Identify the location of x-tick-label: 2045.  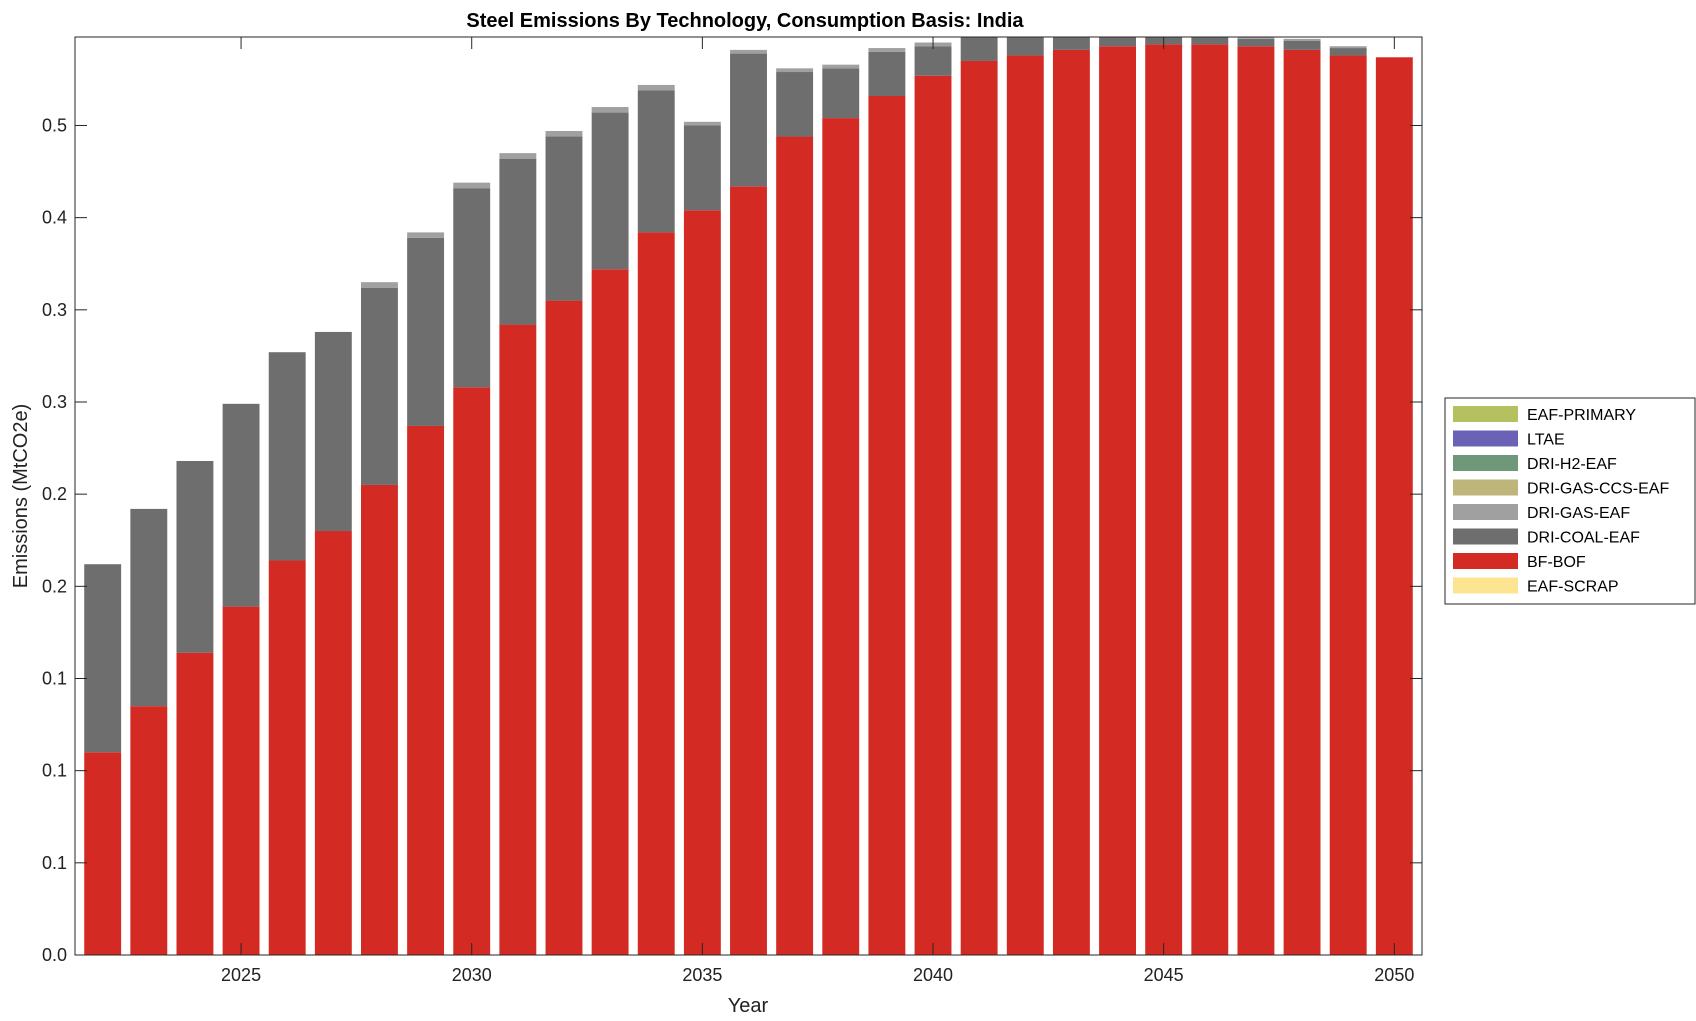
(1164, 975).